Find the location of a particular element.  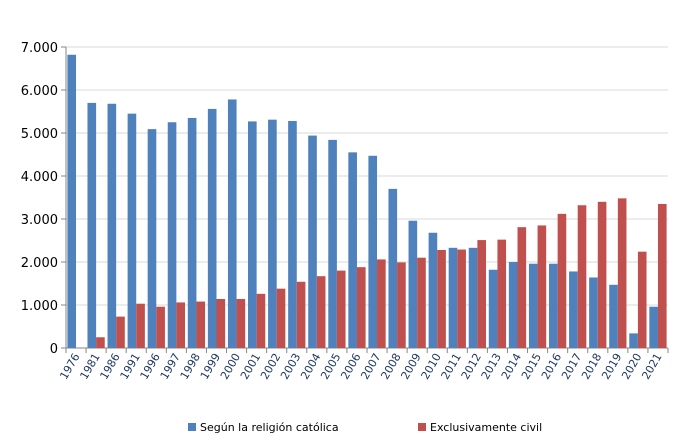

bar-catolica-2018 is located at coordinates (593, 312).